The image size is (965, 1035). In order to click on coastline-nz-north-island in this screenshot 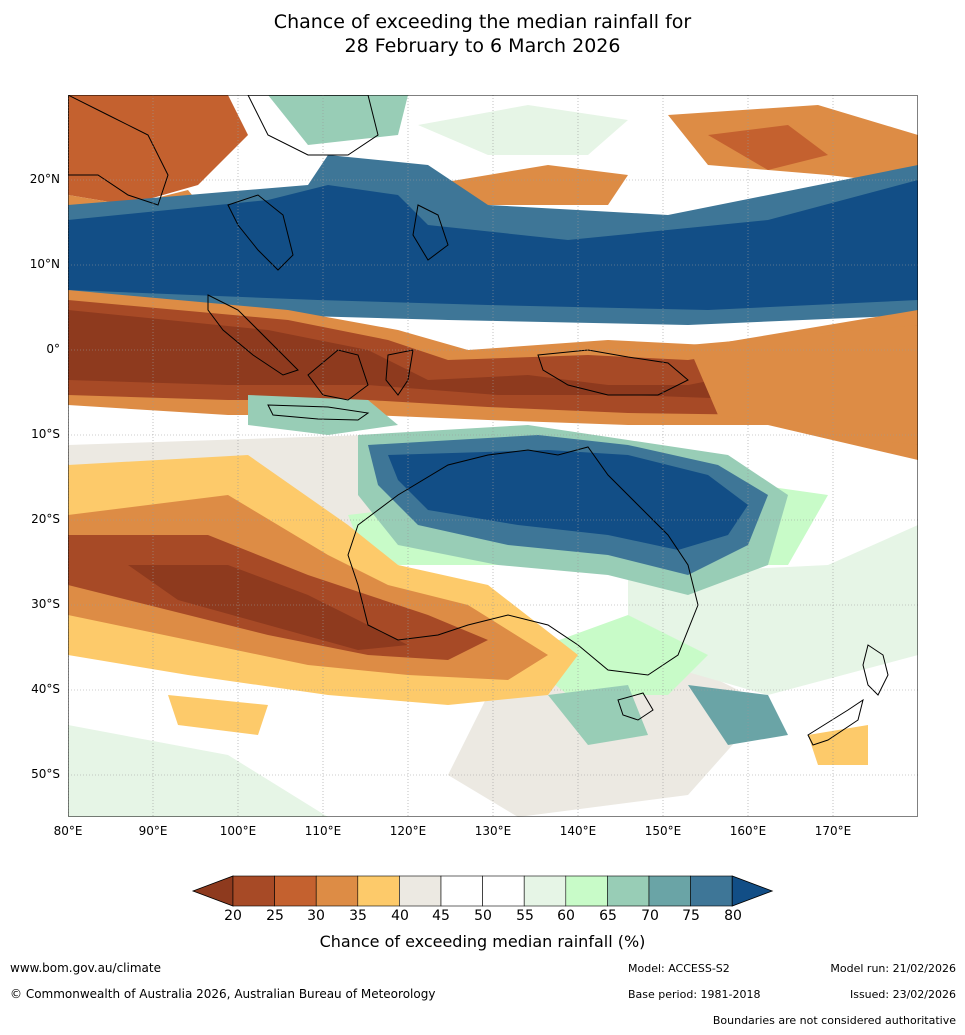, I will do `click(875, 670)`.